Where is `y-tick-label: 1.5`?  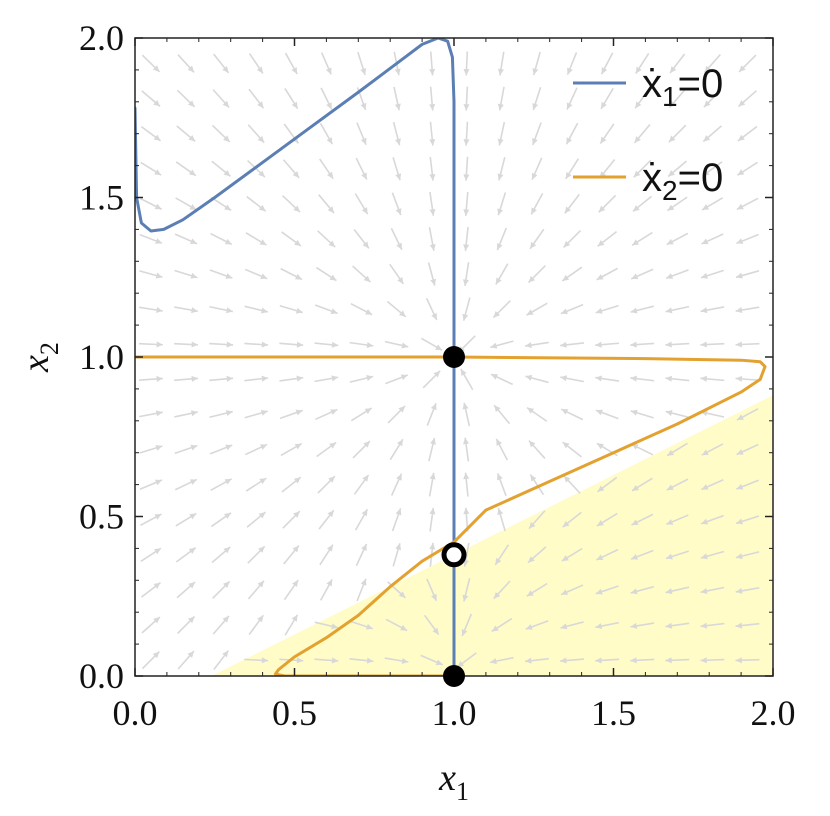
y-tick-label: 1.5 is located at coordinates (101, 198).